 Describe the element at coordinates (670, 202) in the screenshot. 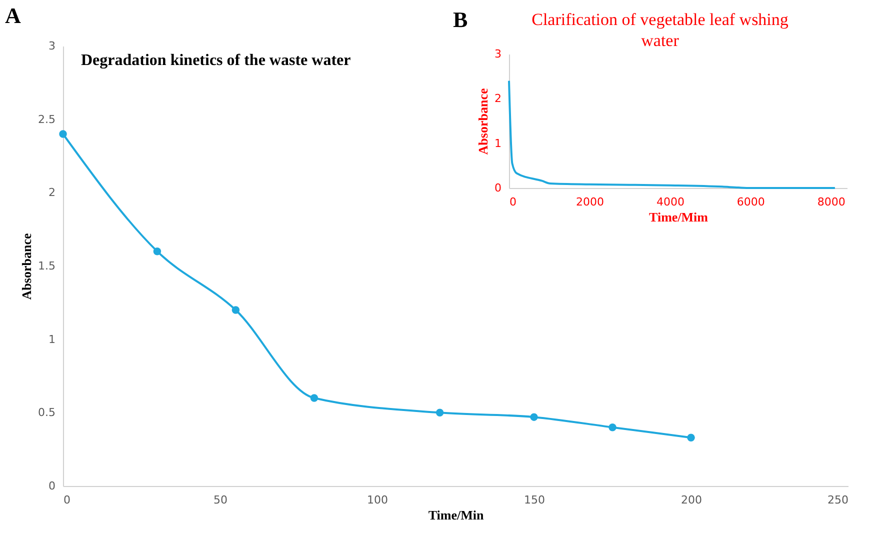

I see `x-tick-label: 4000` at that location.